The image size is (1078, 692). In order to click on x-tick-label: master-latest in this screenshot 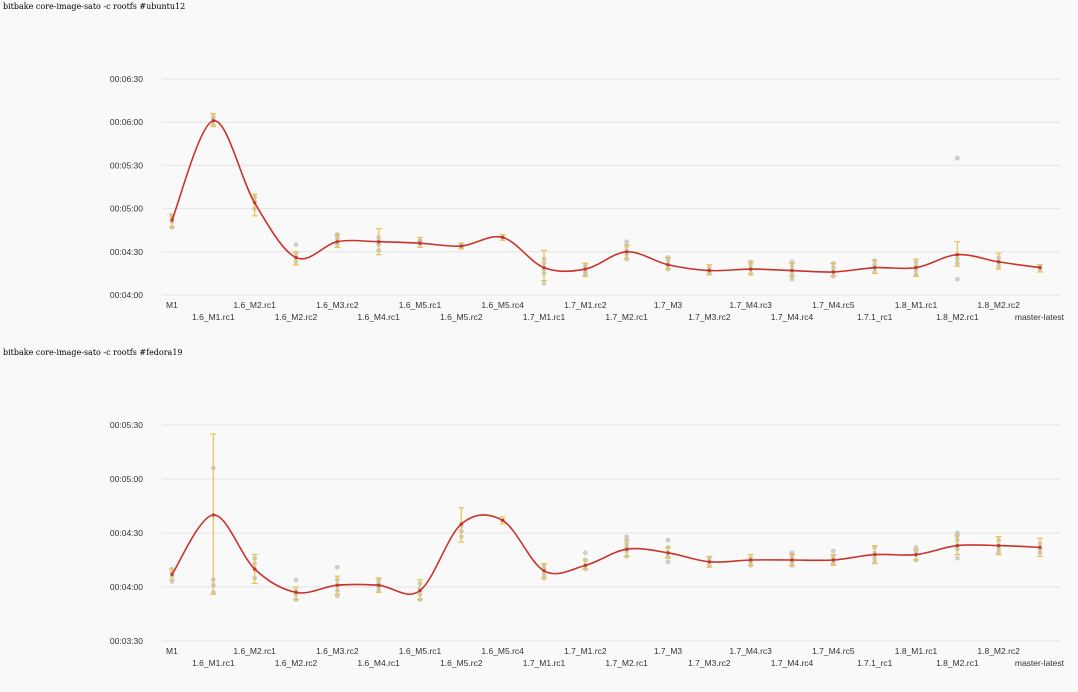, I will do `click(1040, 663)`.